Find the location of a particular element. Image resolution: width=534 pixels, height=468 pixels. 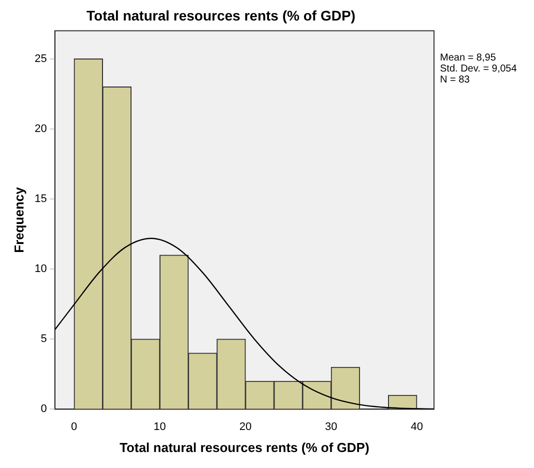

x-tick-label: 30 is located at coordinates (331, 426).